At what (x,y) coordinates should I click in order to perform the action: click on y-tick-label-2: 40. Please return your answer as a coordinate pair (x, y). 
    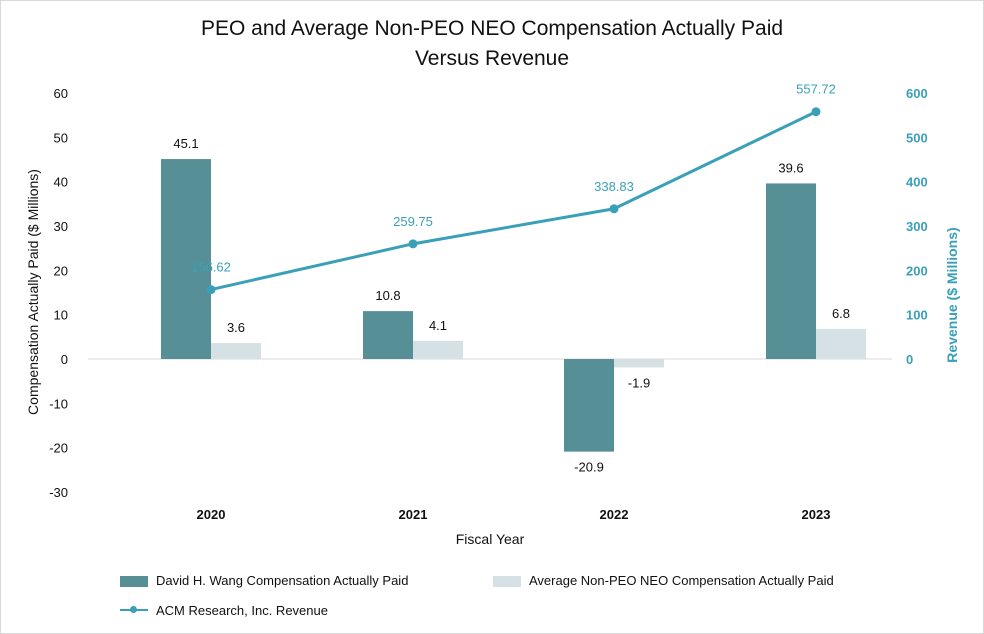
    Looking at the image, I should click on (61, 182).